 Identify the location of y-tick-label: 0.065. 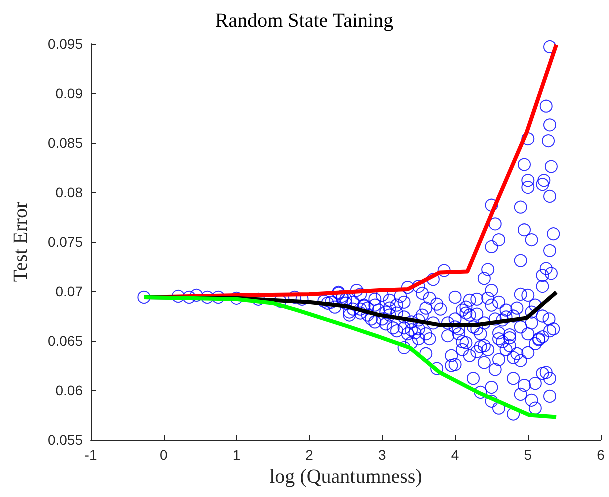
(66, 341).